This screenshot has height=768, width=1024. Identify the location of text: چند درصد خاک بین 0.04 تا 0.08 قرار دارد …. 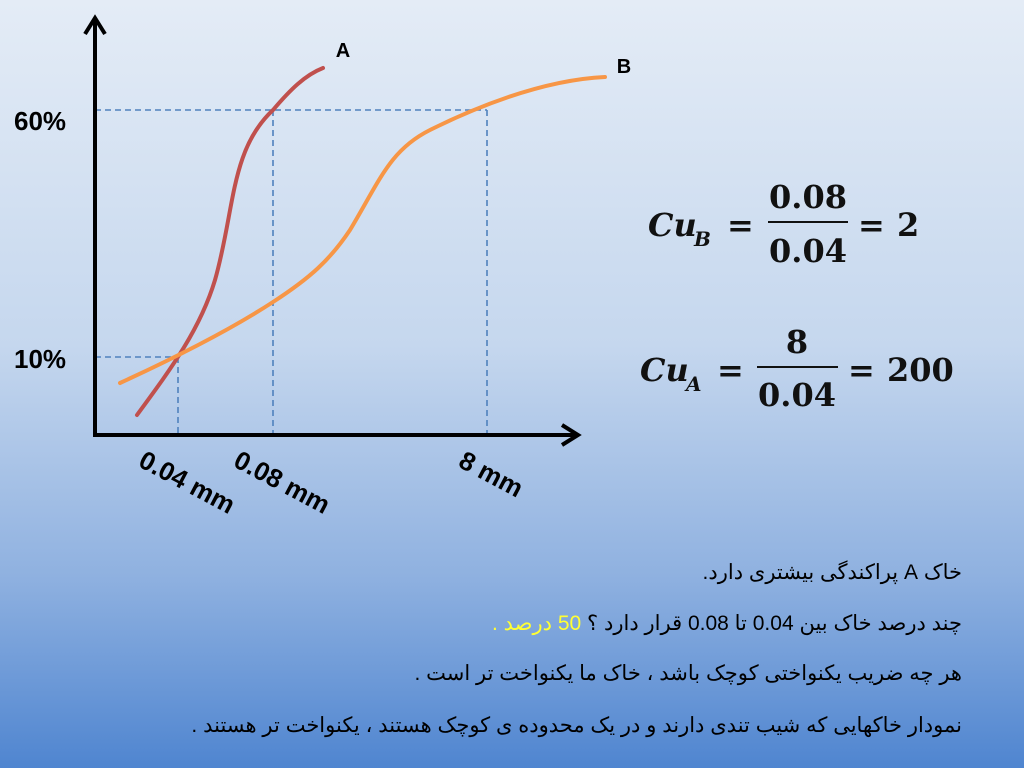
(774, 623).